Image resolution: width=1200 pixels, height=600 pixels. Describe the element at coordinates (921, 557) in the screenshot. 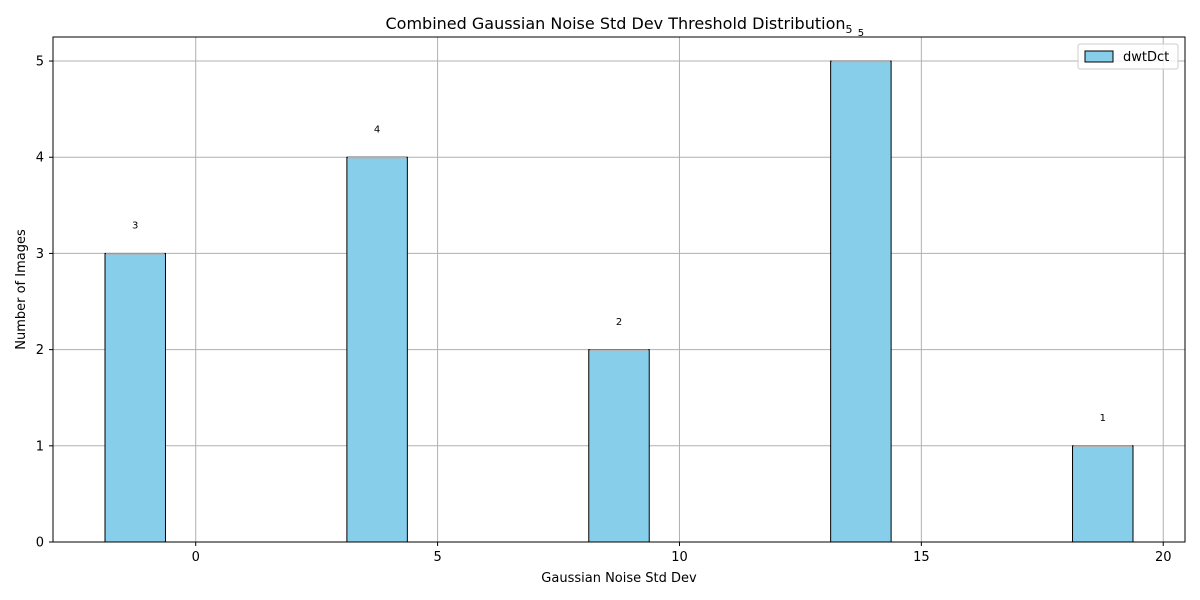

I see `x-tick-label: 15` at that location.